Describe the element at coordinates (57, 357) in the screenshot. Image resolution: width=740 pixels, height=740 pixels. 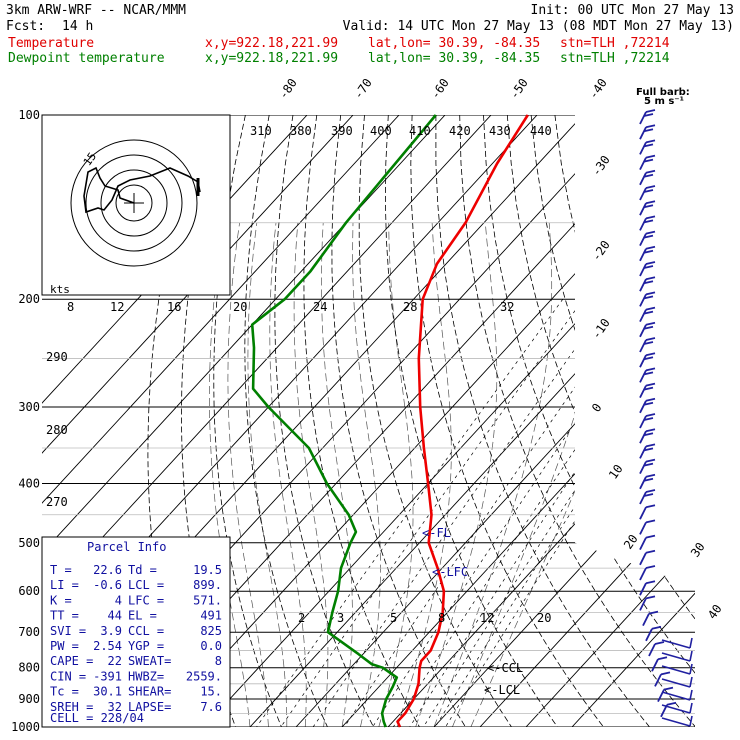
I see `dry-adiabat-label: 290` at that location.